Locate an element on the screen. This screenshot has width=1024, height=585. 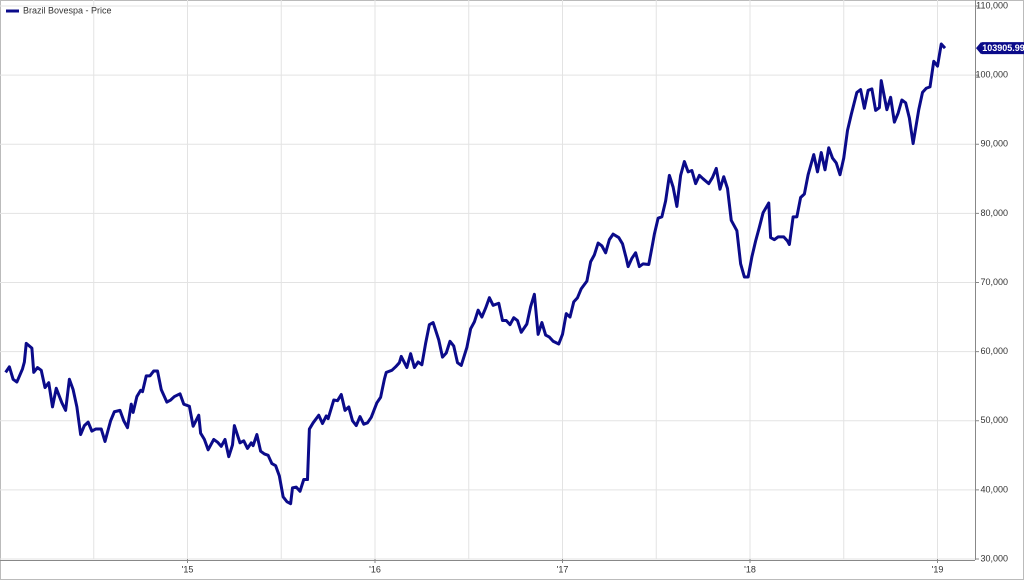
y-tick-label: 80,000 is located at coordinates (994, 213).